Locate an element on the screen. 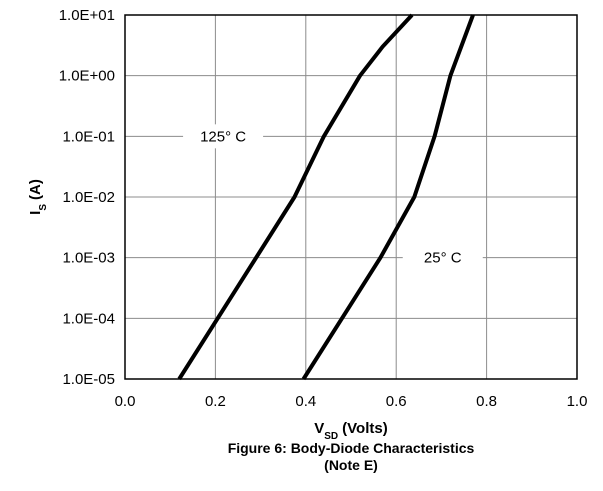  x-tick-label: 0.0 is located at coordinates (125, 401).